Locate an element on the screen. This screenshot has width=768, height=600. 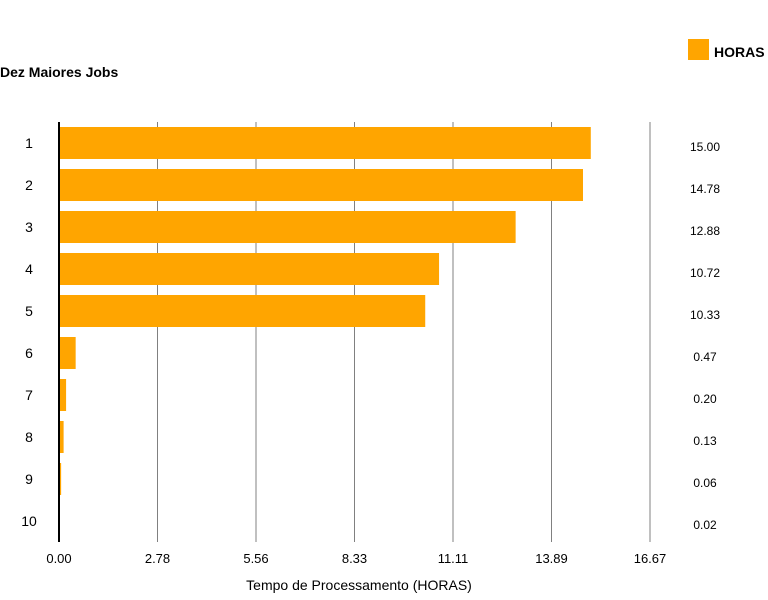
x-tick-labels: 0.00 2.78 5.56 8.33 11.11 13.89 16.67 is located at coordinates (356, 558).